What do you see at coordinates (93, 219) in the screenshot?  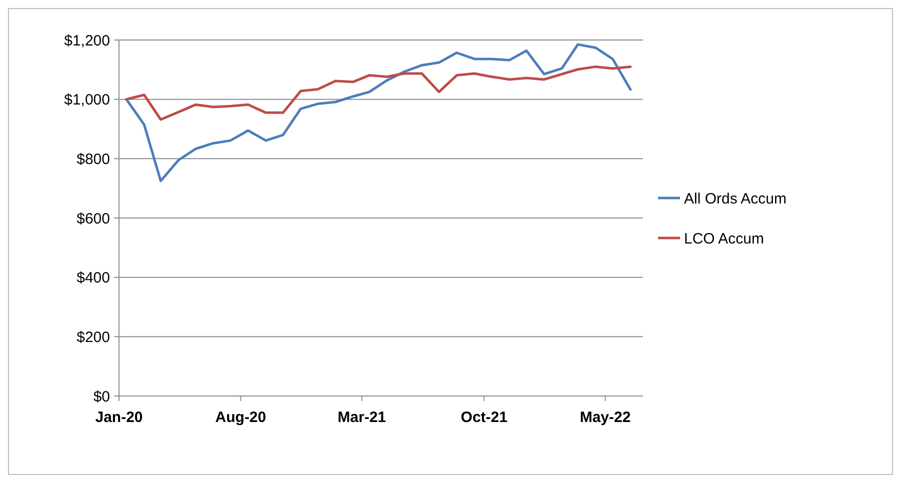 I see `y-tick-label: $600` at bounding box center [93, 219].